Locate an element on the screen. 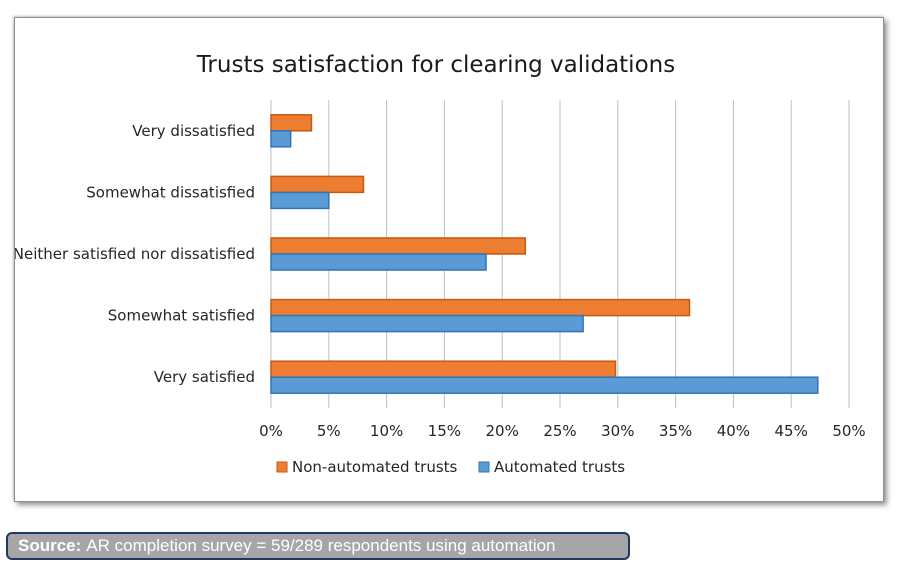  x-tick-label: 0% is located at coordinates (271, 431).